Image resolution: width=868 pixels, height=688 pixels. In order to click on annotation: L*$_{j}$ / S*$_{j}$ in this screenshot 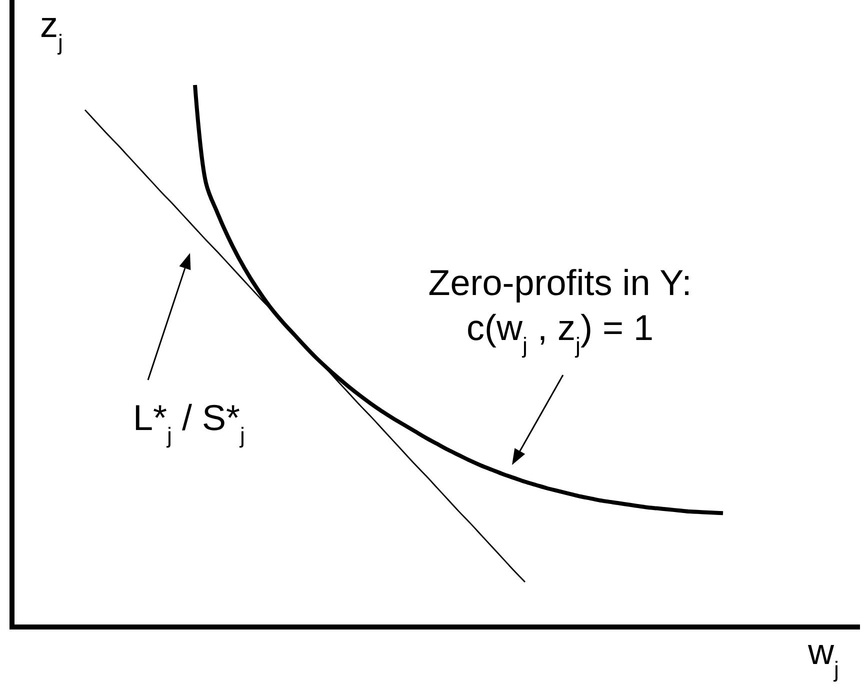, I will do `click(189, 422)`.